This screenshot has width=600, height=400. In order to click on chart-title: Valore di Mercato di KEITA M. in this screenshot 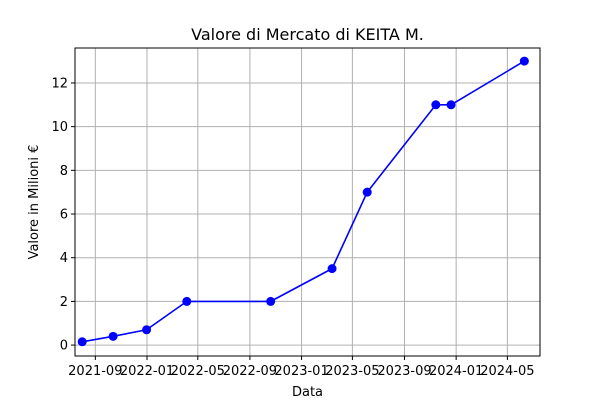, I will do `click(307, 34)`.